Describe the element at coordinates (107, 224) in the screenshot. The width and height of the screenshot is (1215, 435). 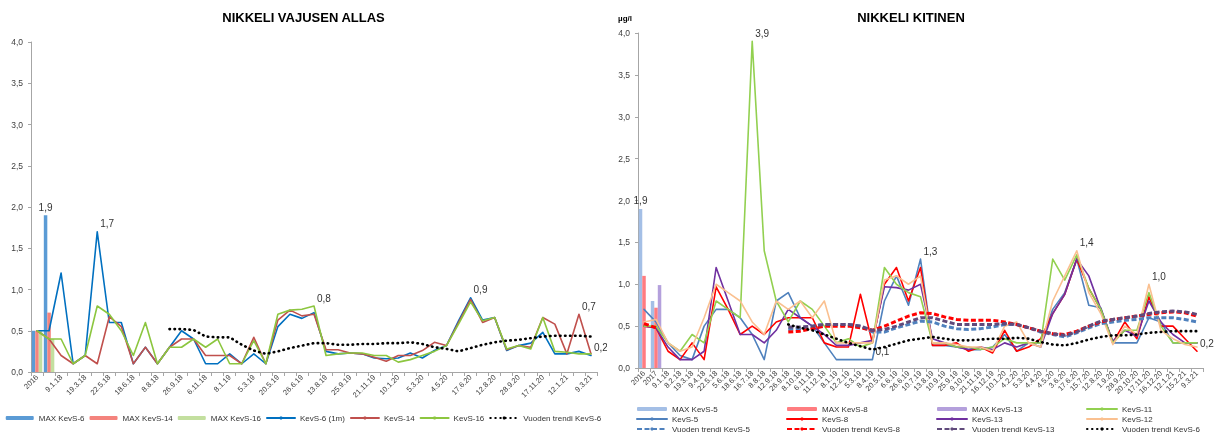
I see `data-label: 1,7` at that location.